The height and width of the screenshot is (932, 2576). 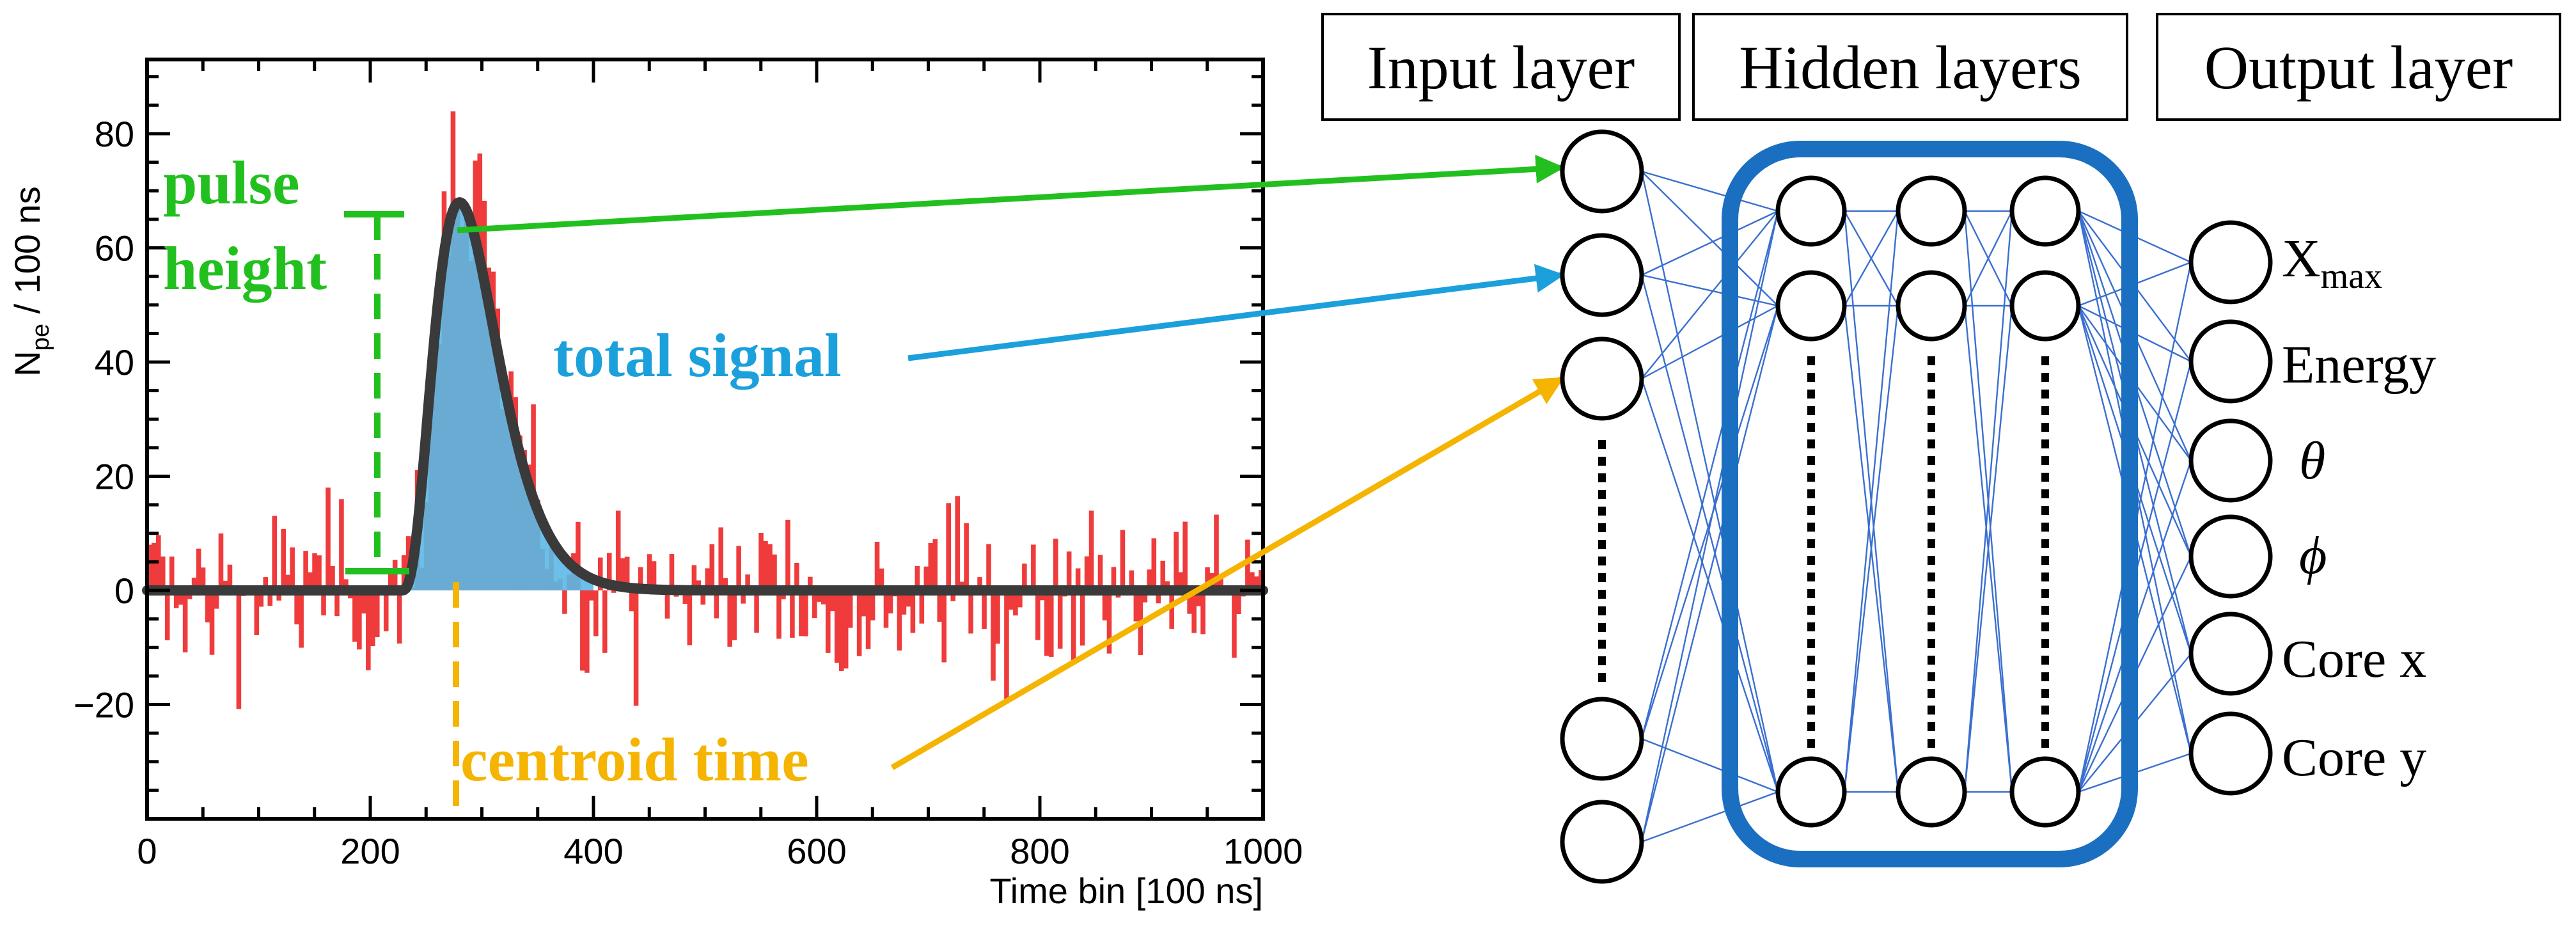 What do you see at coordinates (497, 396) in the screenshot?
I see `integrated-area` at bounding box center [497, 396].